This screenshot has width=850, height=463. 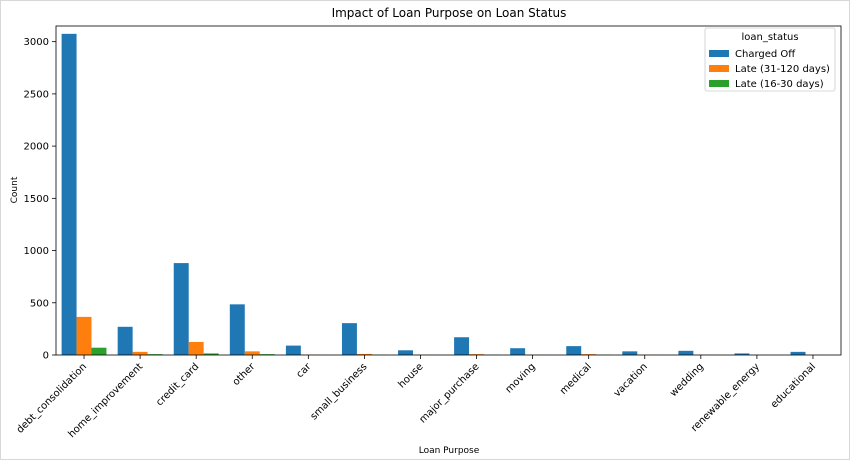 I want to click on legend-label: Charged Off, so click(x=765, y=54).